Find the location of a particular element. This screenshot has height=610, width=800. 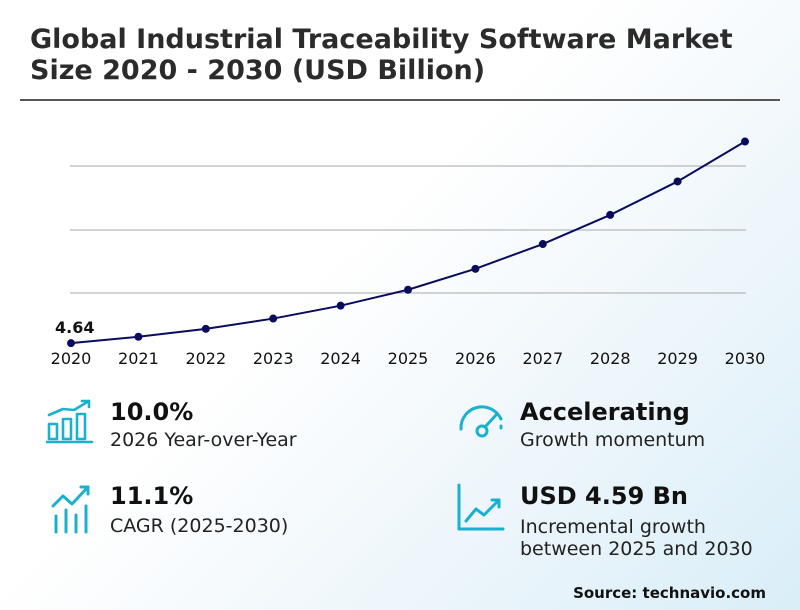

data-labels: 4.64 is located at coordinates (74, 327).